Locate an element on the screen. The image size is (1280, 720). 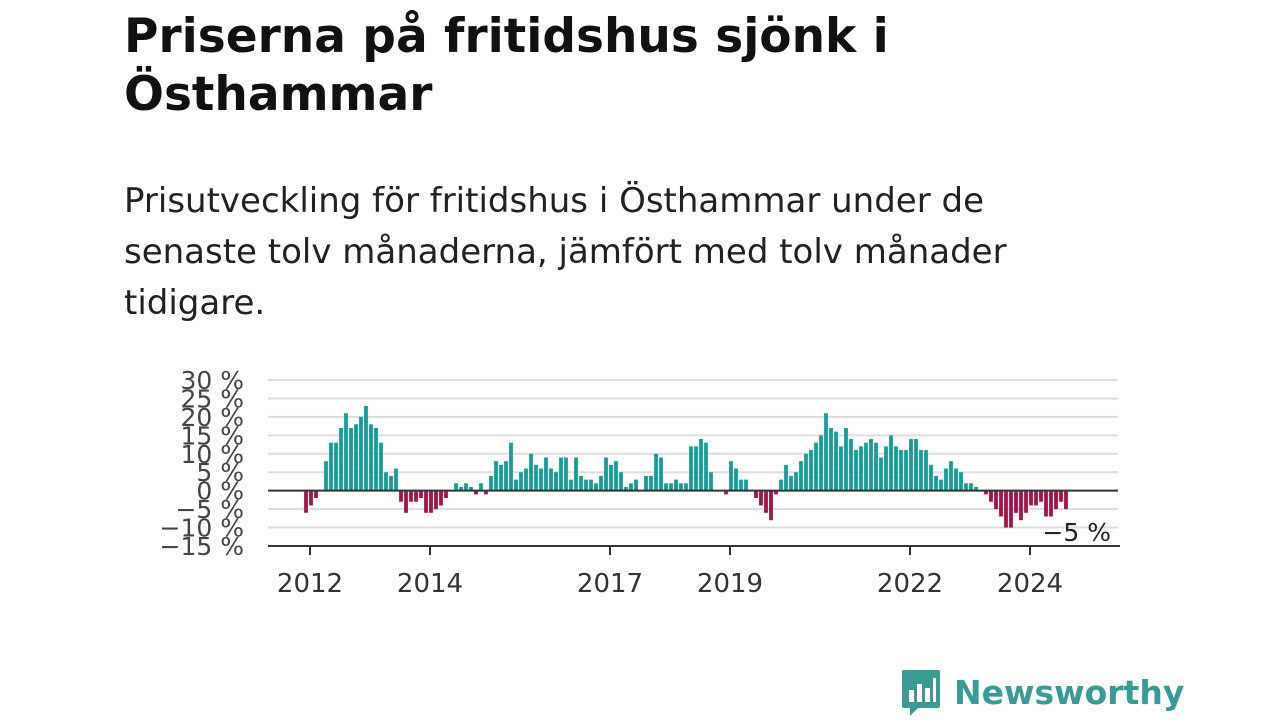
last-value-label: −5 % is located at coordinates (1076, 532).